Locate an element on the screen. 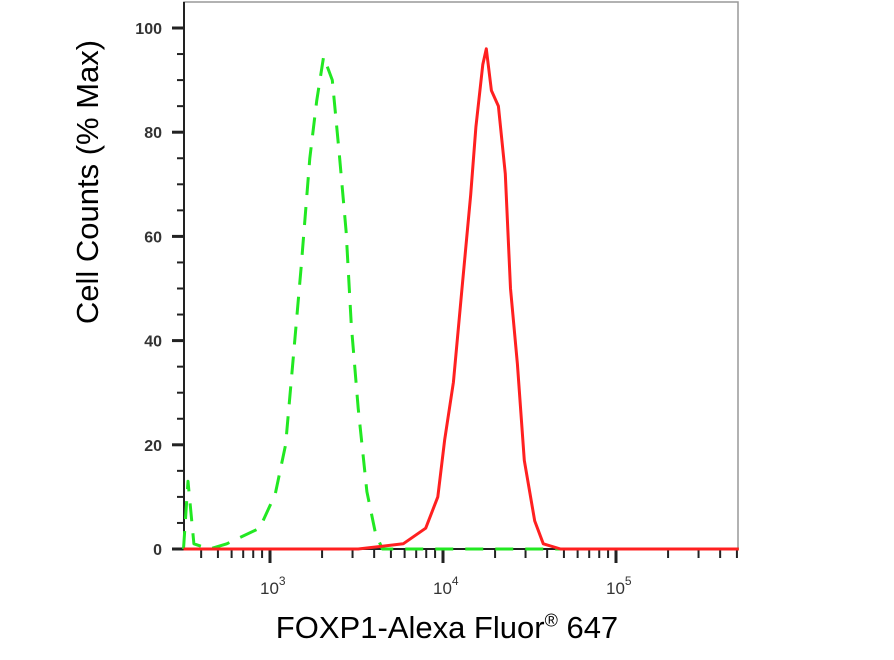 Image resolution: width=894 pixels, height=660 pixels. y-axis-title: Cell Counts (% Max) is located at coordinates (87, 182).